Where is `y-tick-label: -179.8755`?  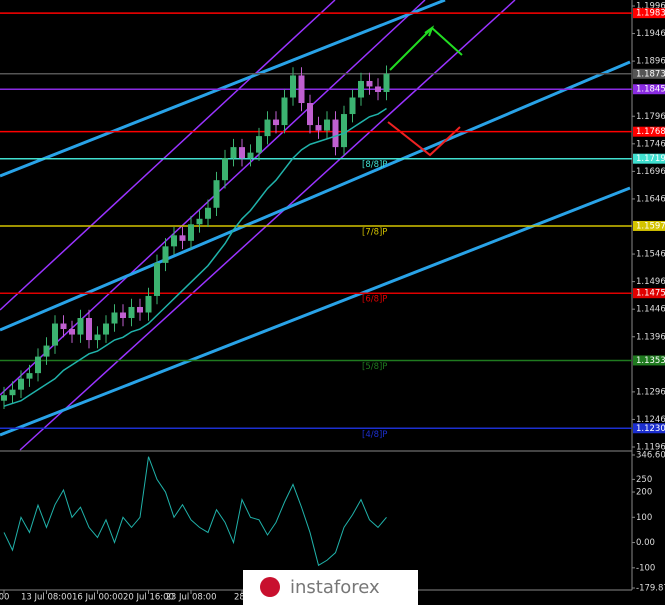
y-tick-label: -179.8755 is located at coordinates (650, 589).